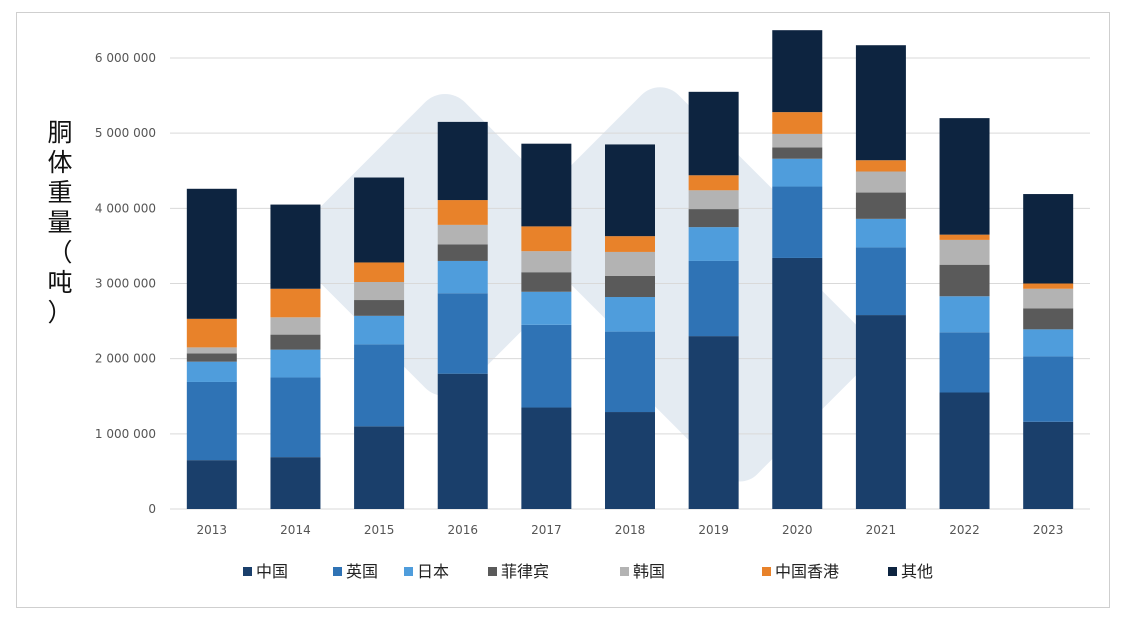 The image size is (1129, 619). I want to click on y-axis-title-char: 重, so click(60, 192).